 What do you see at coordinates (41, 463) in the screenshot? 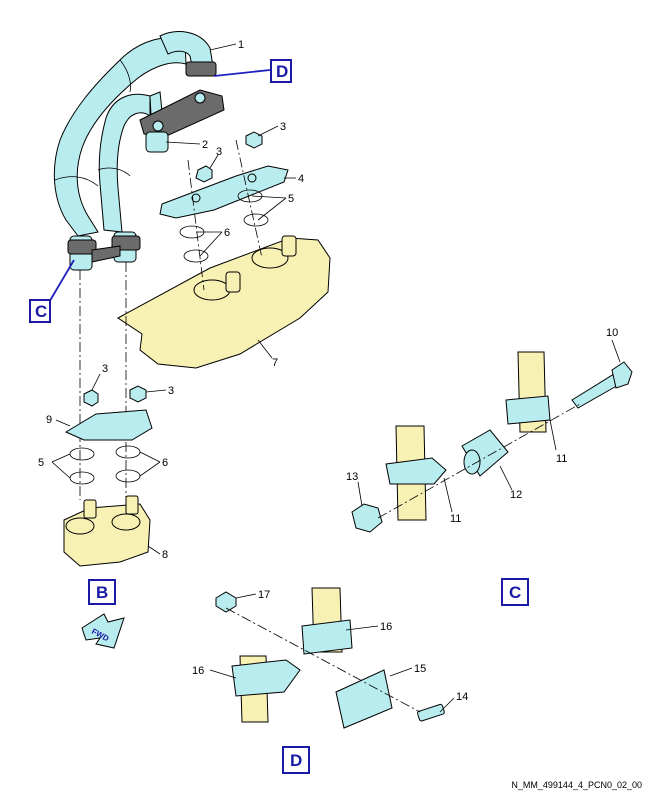
I see `callout-5-b: 5` at bounding box center [41, 463].